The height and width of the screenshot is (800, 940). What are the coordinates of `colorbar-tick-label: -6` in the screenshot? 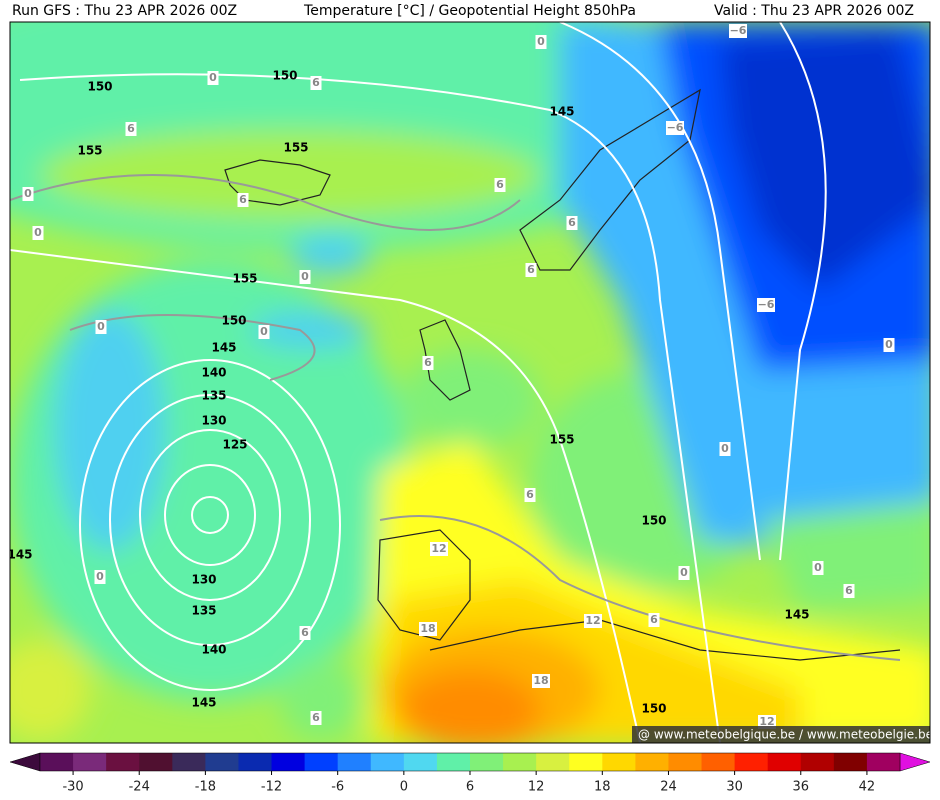 It's located at (337, 787).